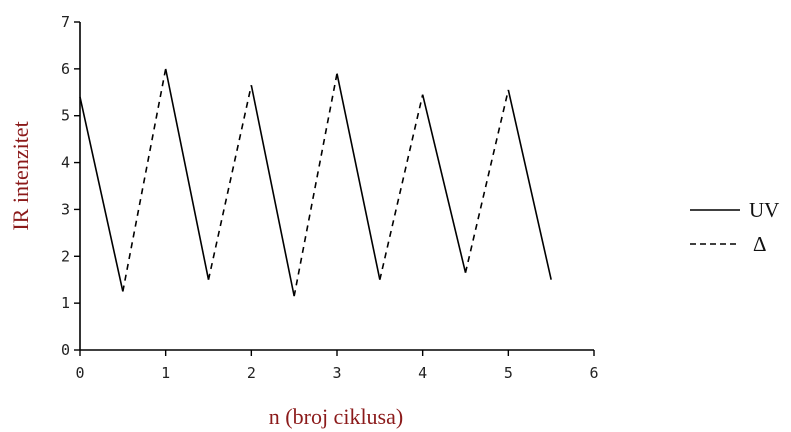 The height and width of the screenshot is (432, 791). I want to click on y-tick-label: 2, so click(65, 256).